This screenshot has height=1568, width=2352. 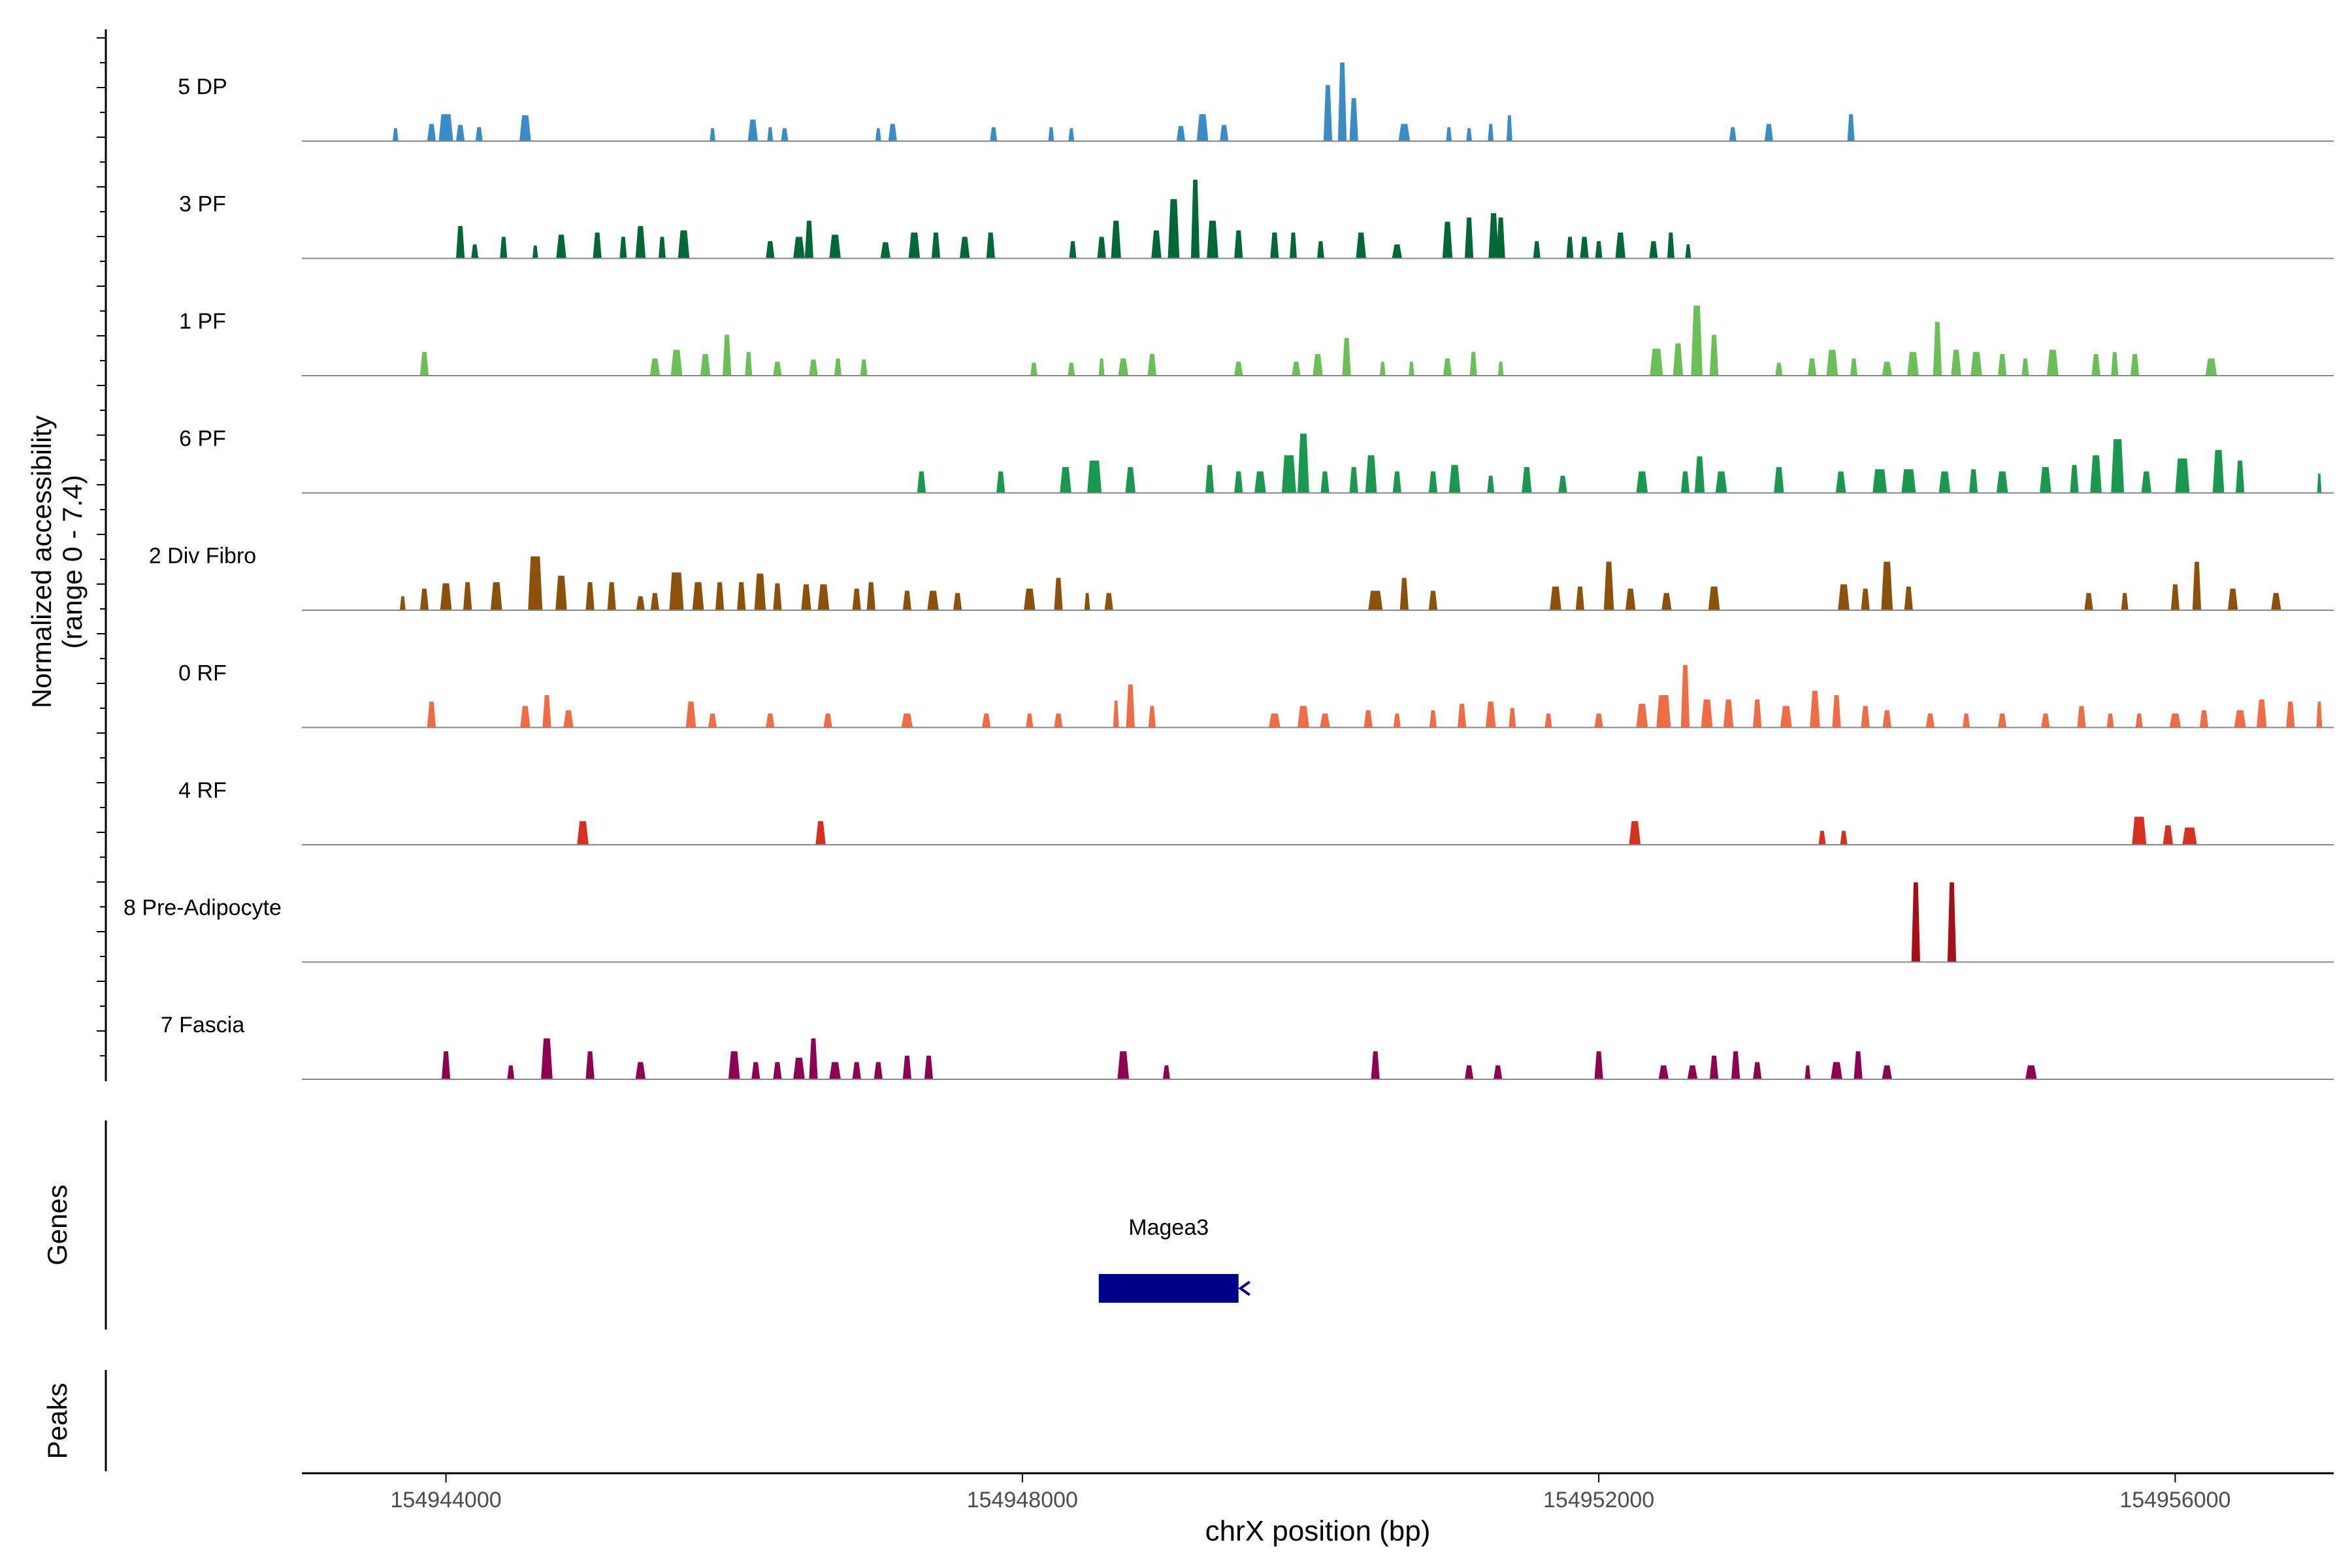 I want to click on genes-track: Magea3, so click(x=1174, y=1259).